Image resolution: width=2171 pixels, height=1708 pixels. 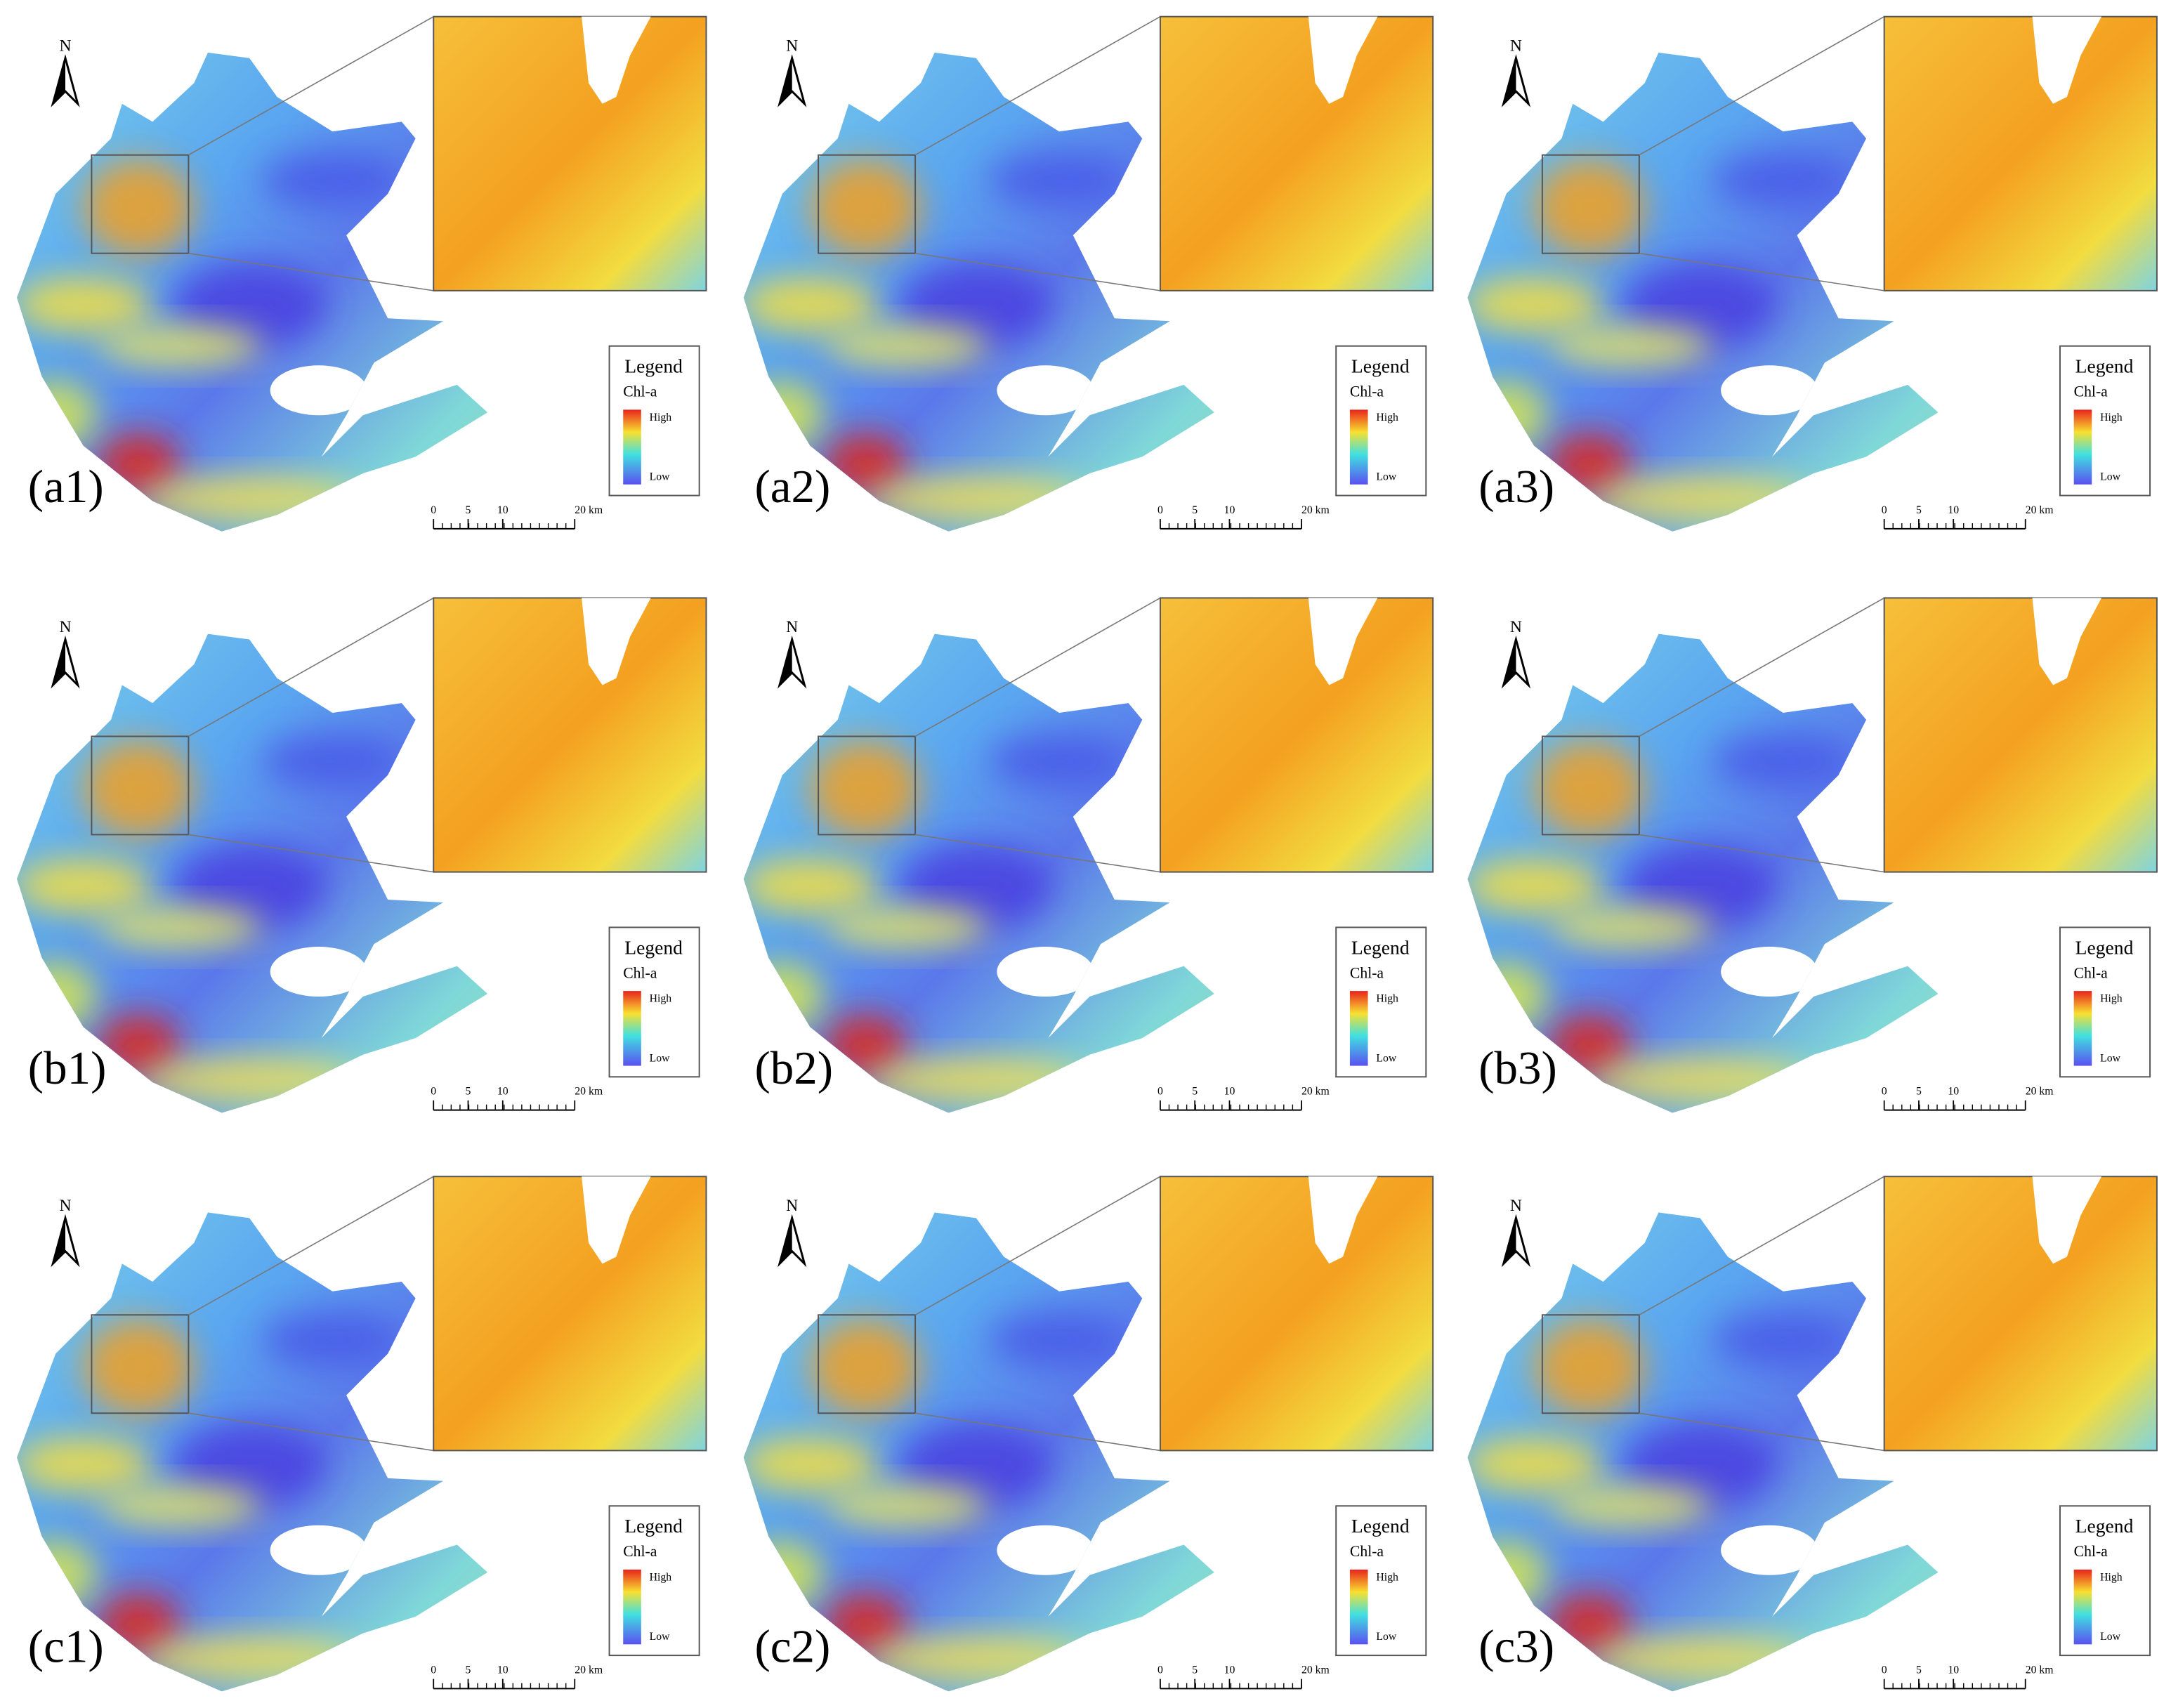 What do you see at coordinates (1812, 1434) in the screenshot?
I see `map-panel: N Legend Chl-a High Low 0 5 10 20 km (c3)` at bounding box center [1812, 1434].